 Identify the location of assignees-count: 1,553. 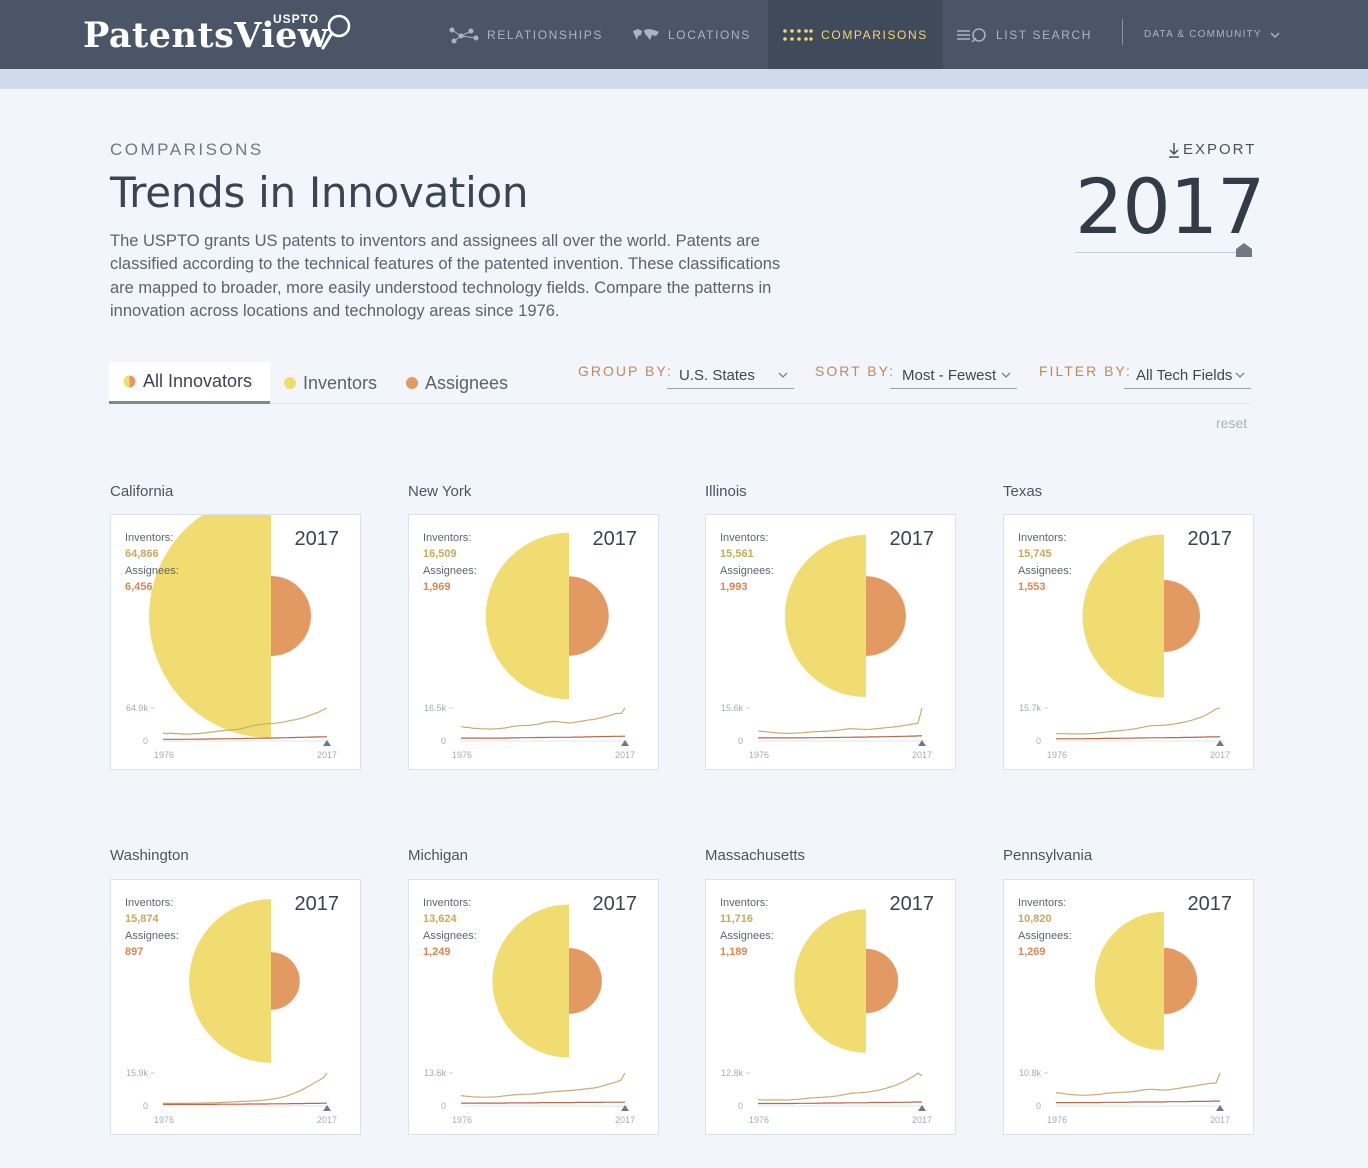
(1032, 587).